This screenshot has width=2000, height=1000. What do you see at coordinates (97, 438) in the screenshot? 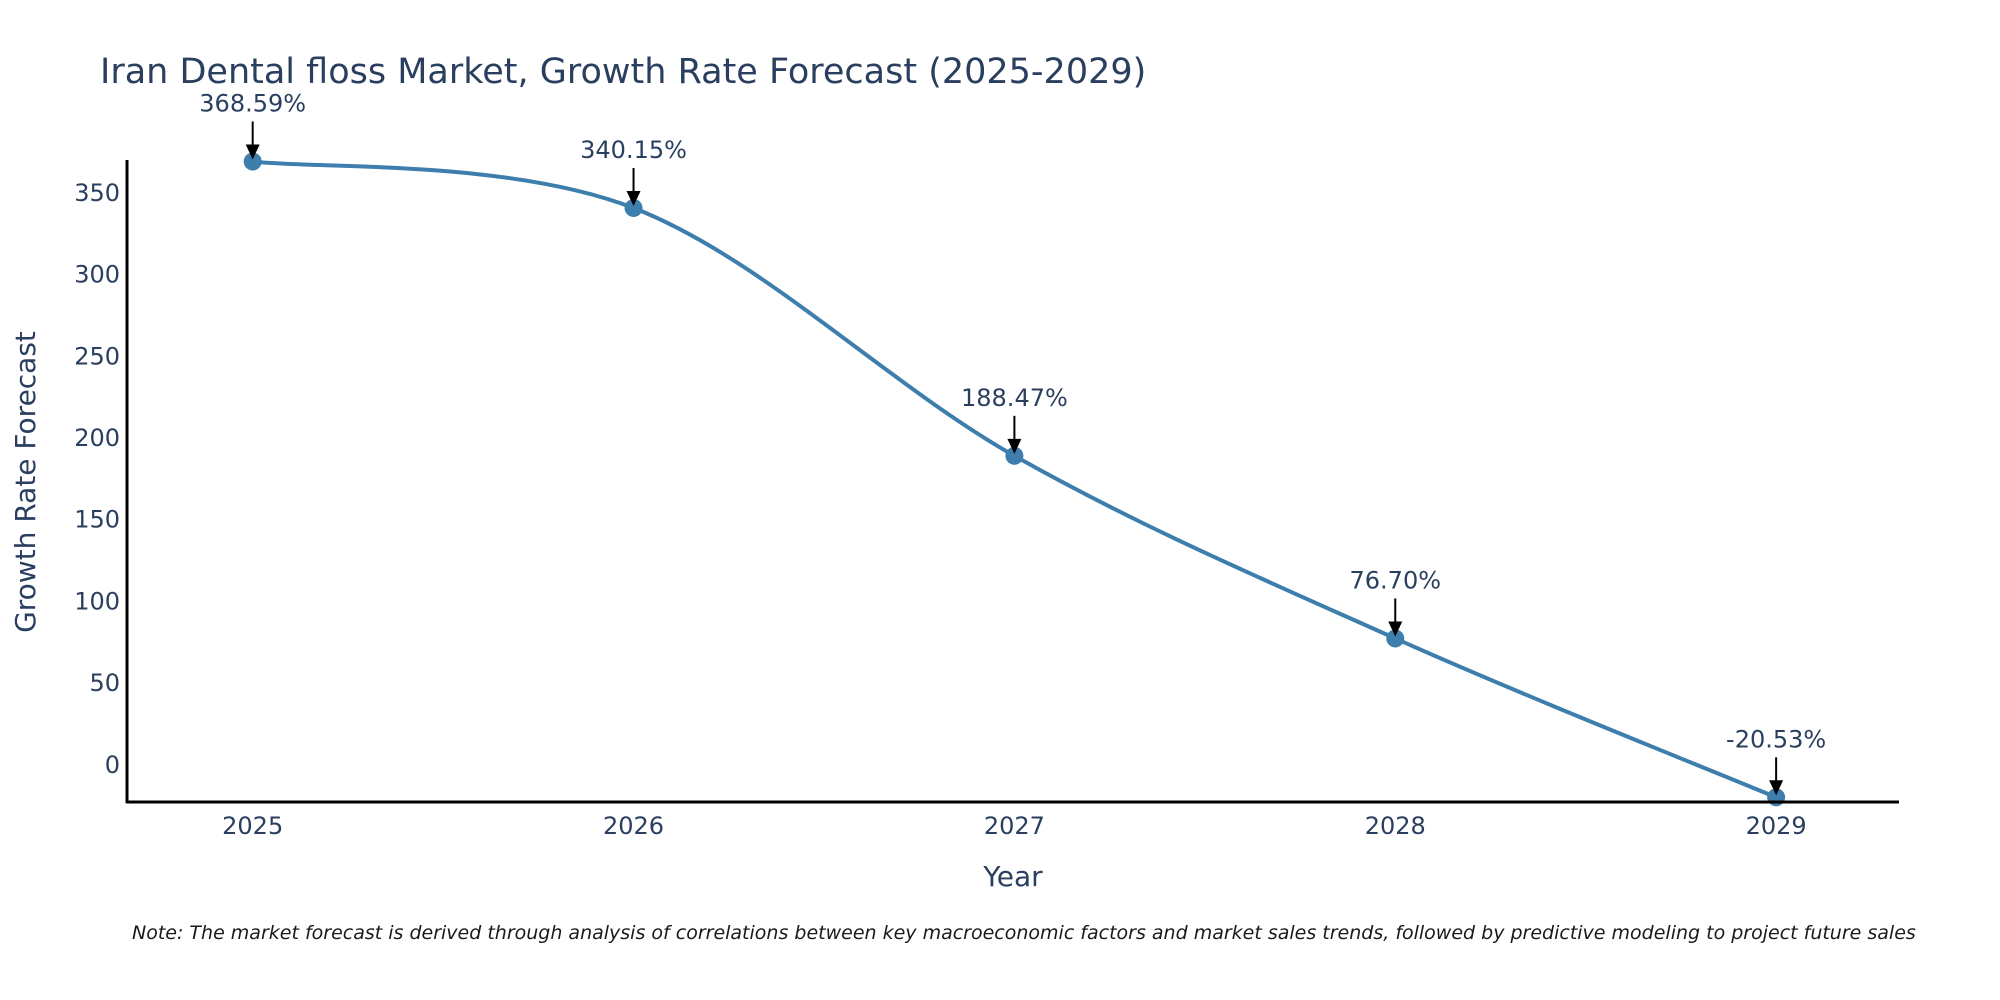
I see `y-tick-label: 200` at bounding box center [97, 438].